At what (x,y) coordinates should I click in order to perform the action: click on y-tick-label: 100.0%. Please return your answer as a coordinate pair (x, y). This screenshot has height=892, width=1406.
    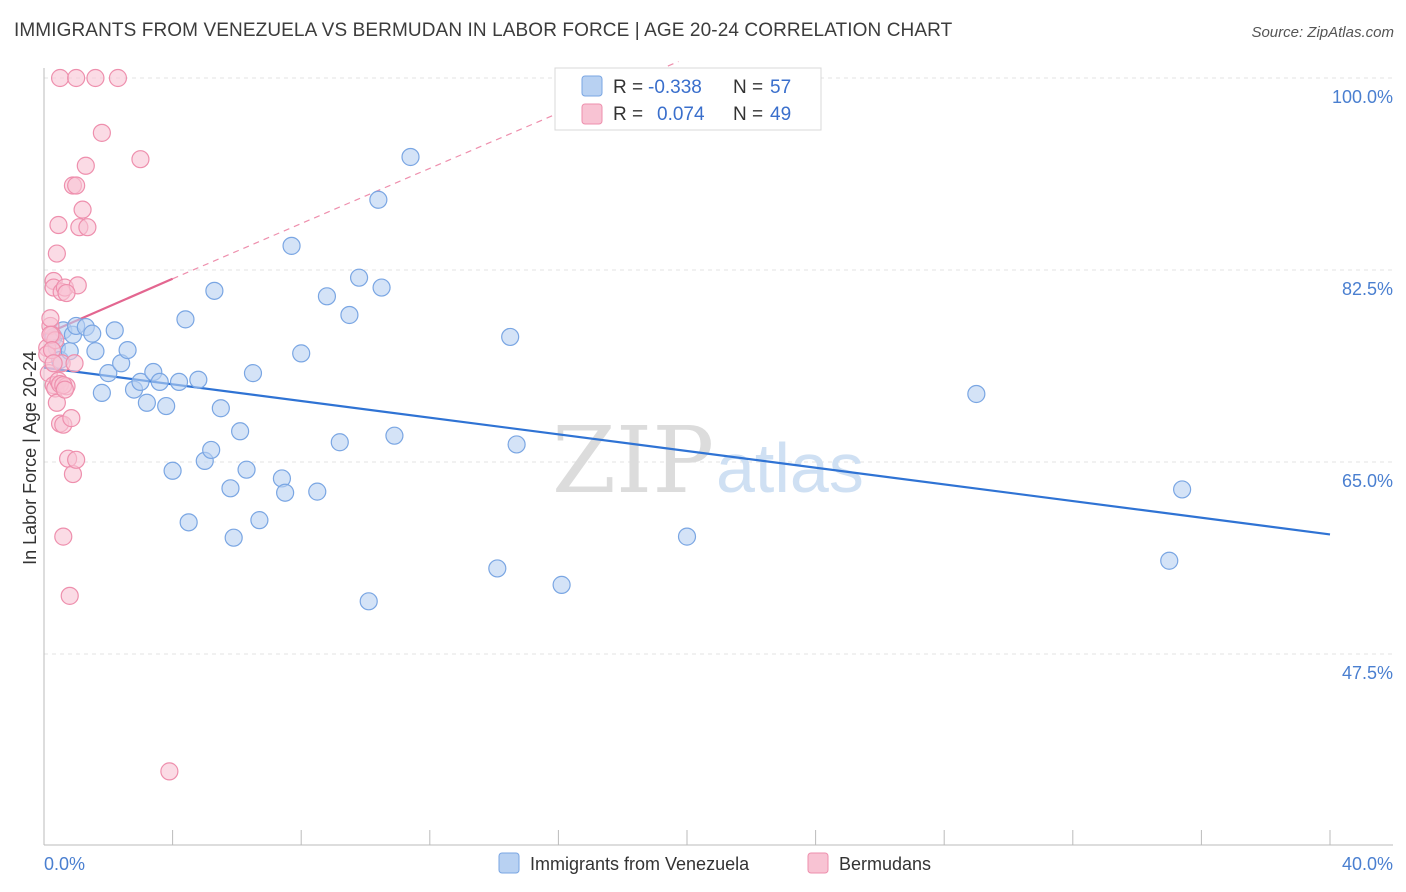
    Looking at the image, I should click on (1362, 97).